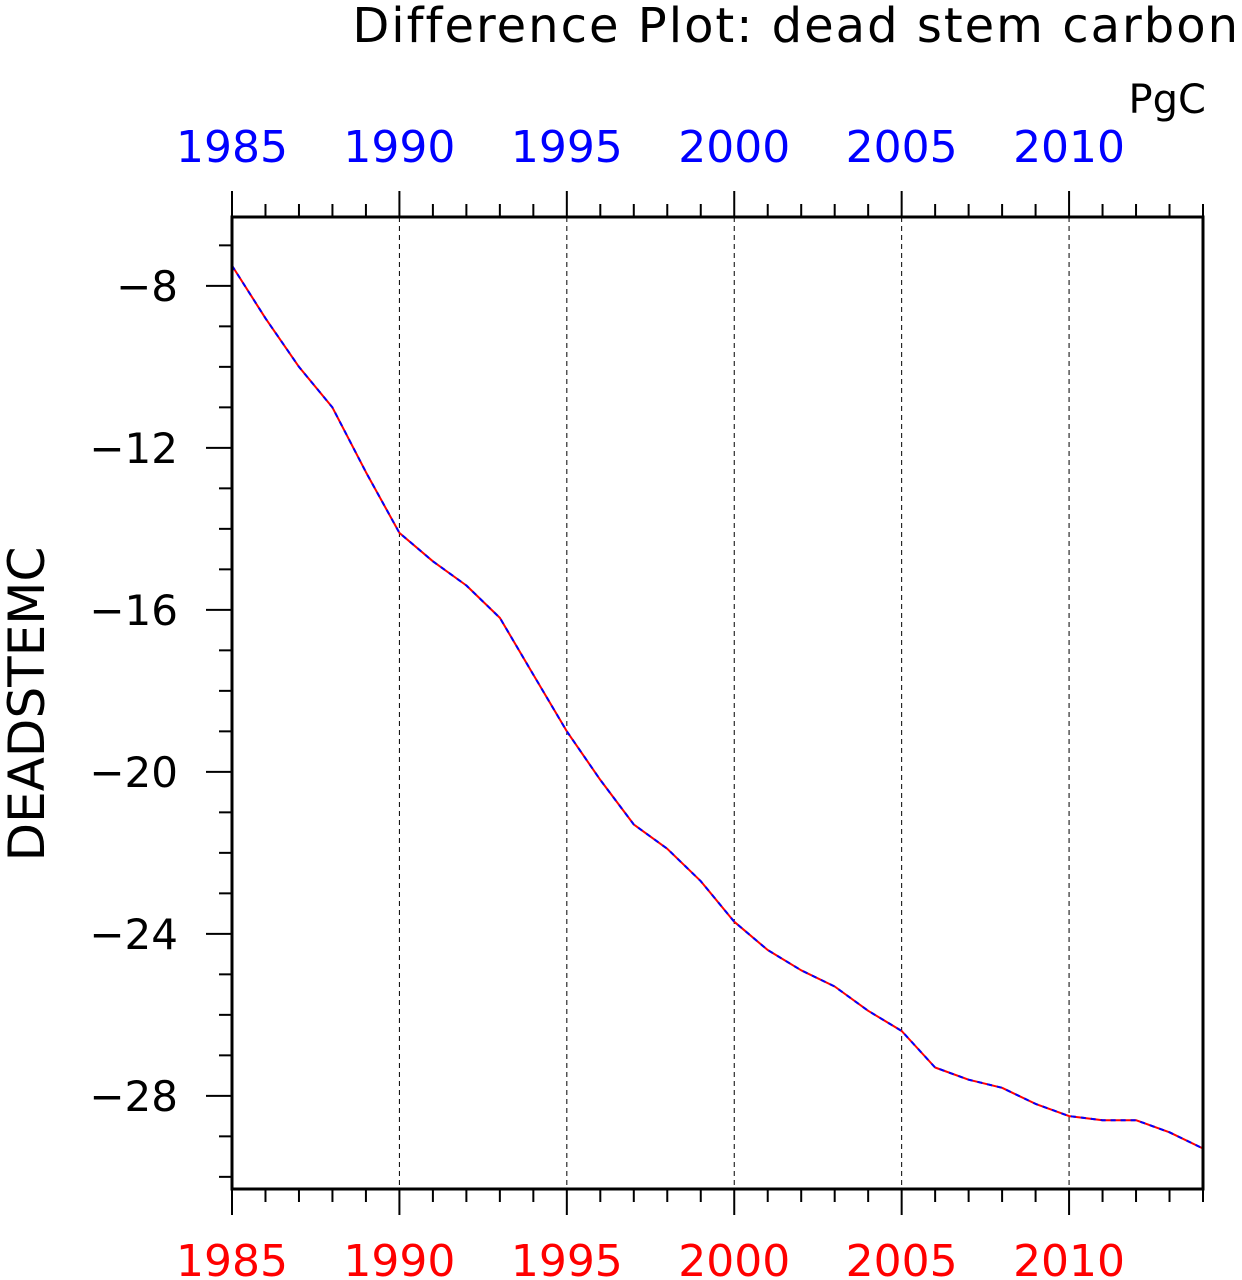 The image size is (1242, 1280). I want to click on x-tick-label-top: 1990, so click(399, 147).